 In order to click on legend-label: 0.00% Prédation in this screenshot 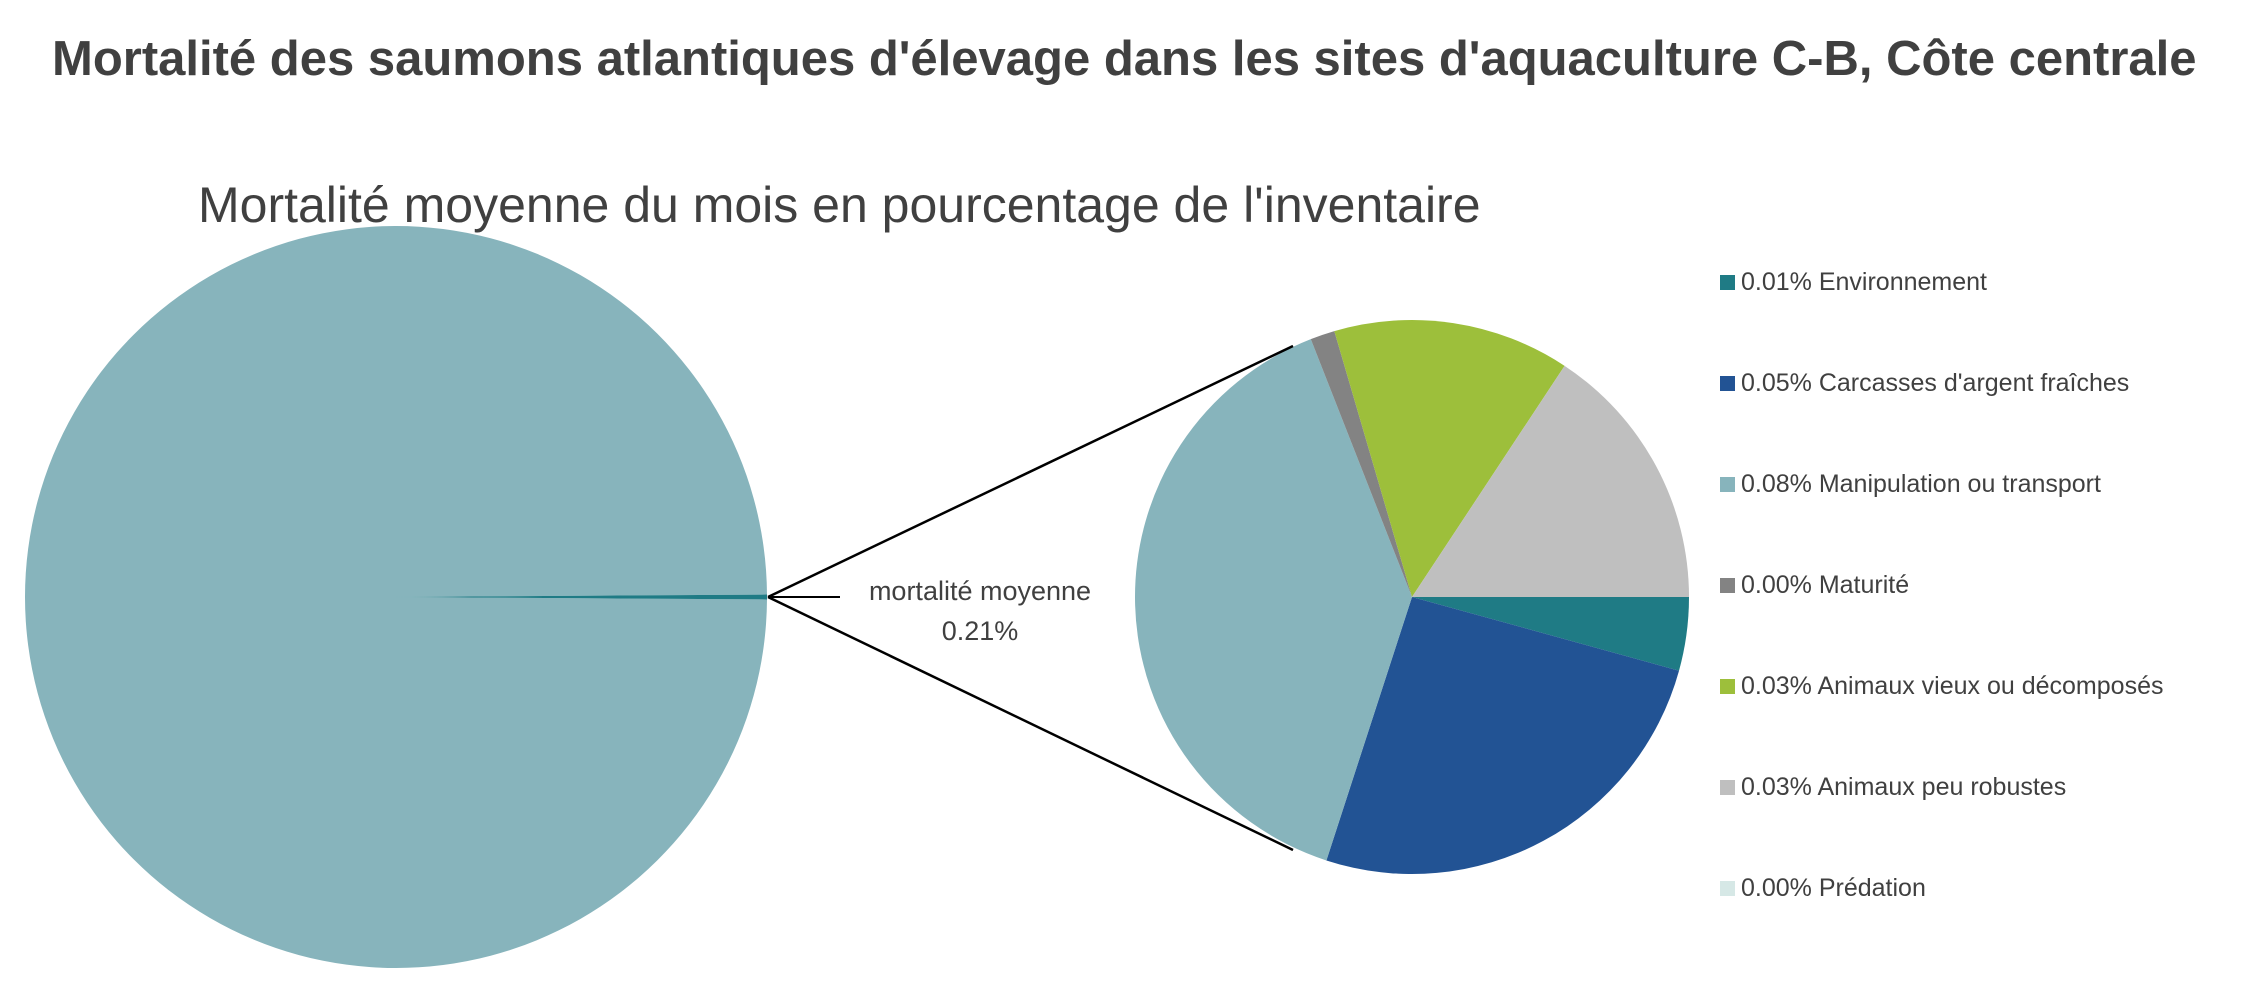, I will do `click(1833, 888)`.